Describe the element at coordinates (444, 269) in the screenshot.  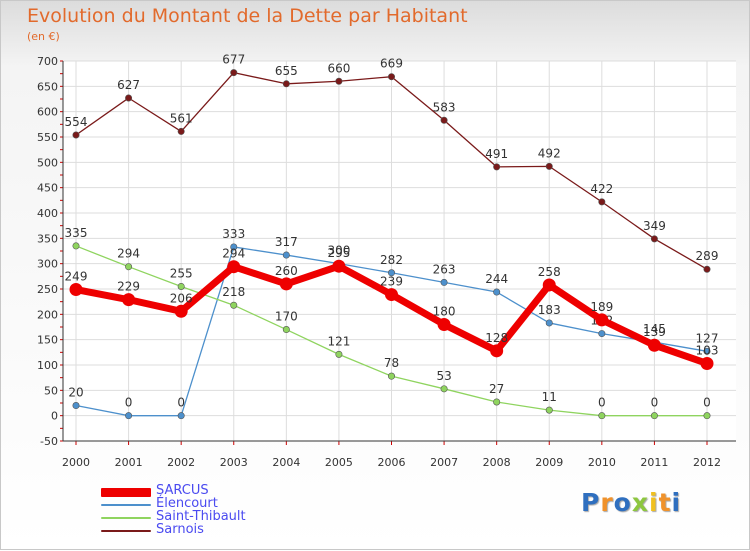
I see `data-label-elencourt: 263` at that location.